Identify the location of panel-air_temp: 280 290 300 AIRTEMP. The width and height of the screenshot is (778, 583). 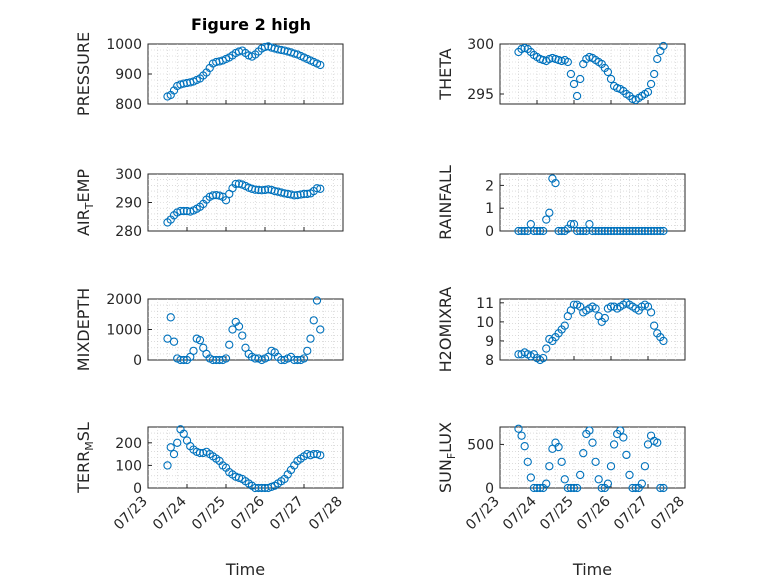
(209, 203).